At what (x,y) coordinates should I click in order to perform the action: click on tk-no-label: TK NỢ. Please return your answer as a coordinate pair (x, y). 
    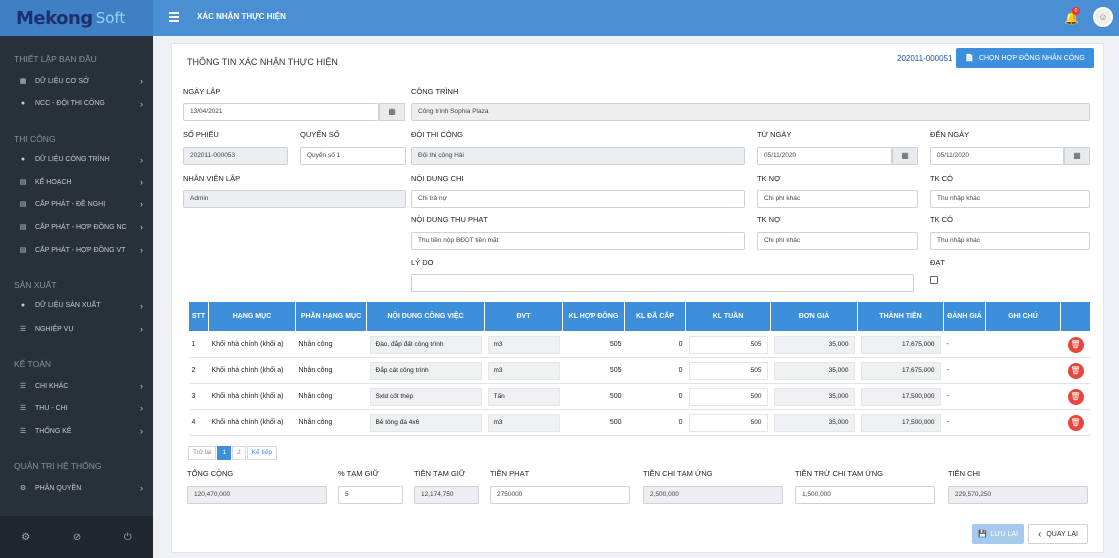
    Looking at the image, I should click on (769, 219).